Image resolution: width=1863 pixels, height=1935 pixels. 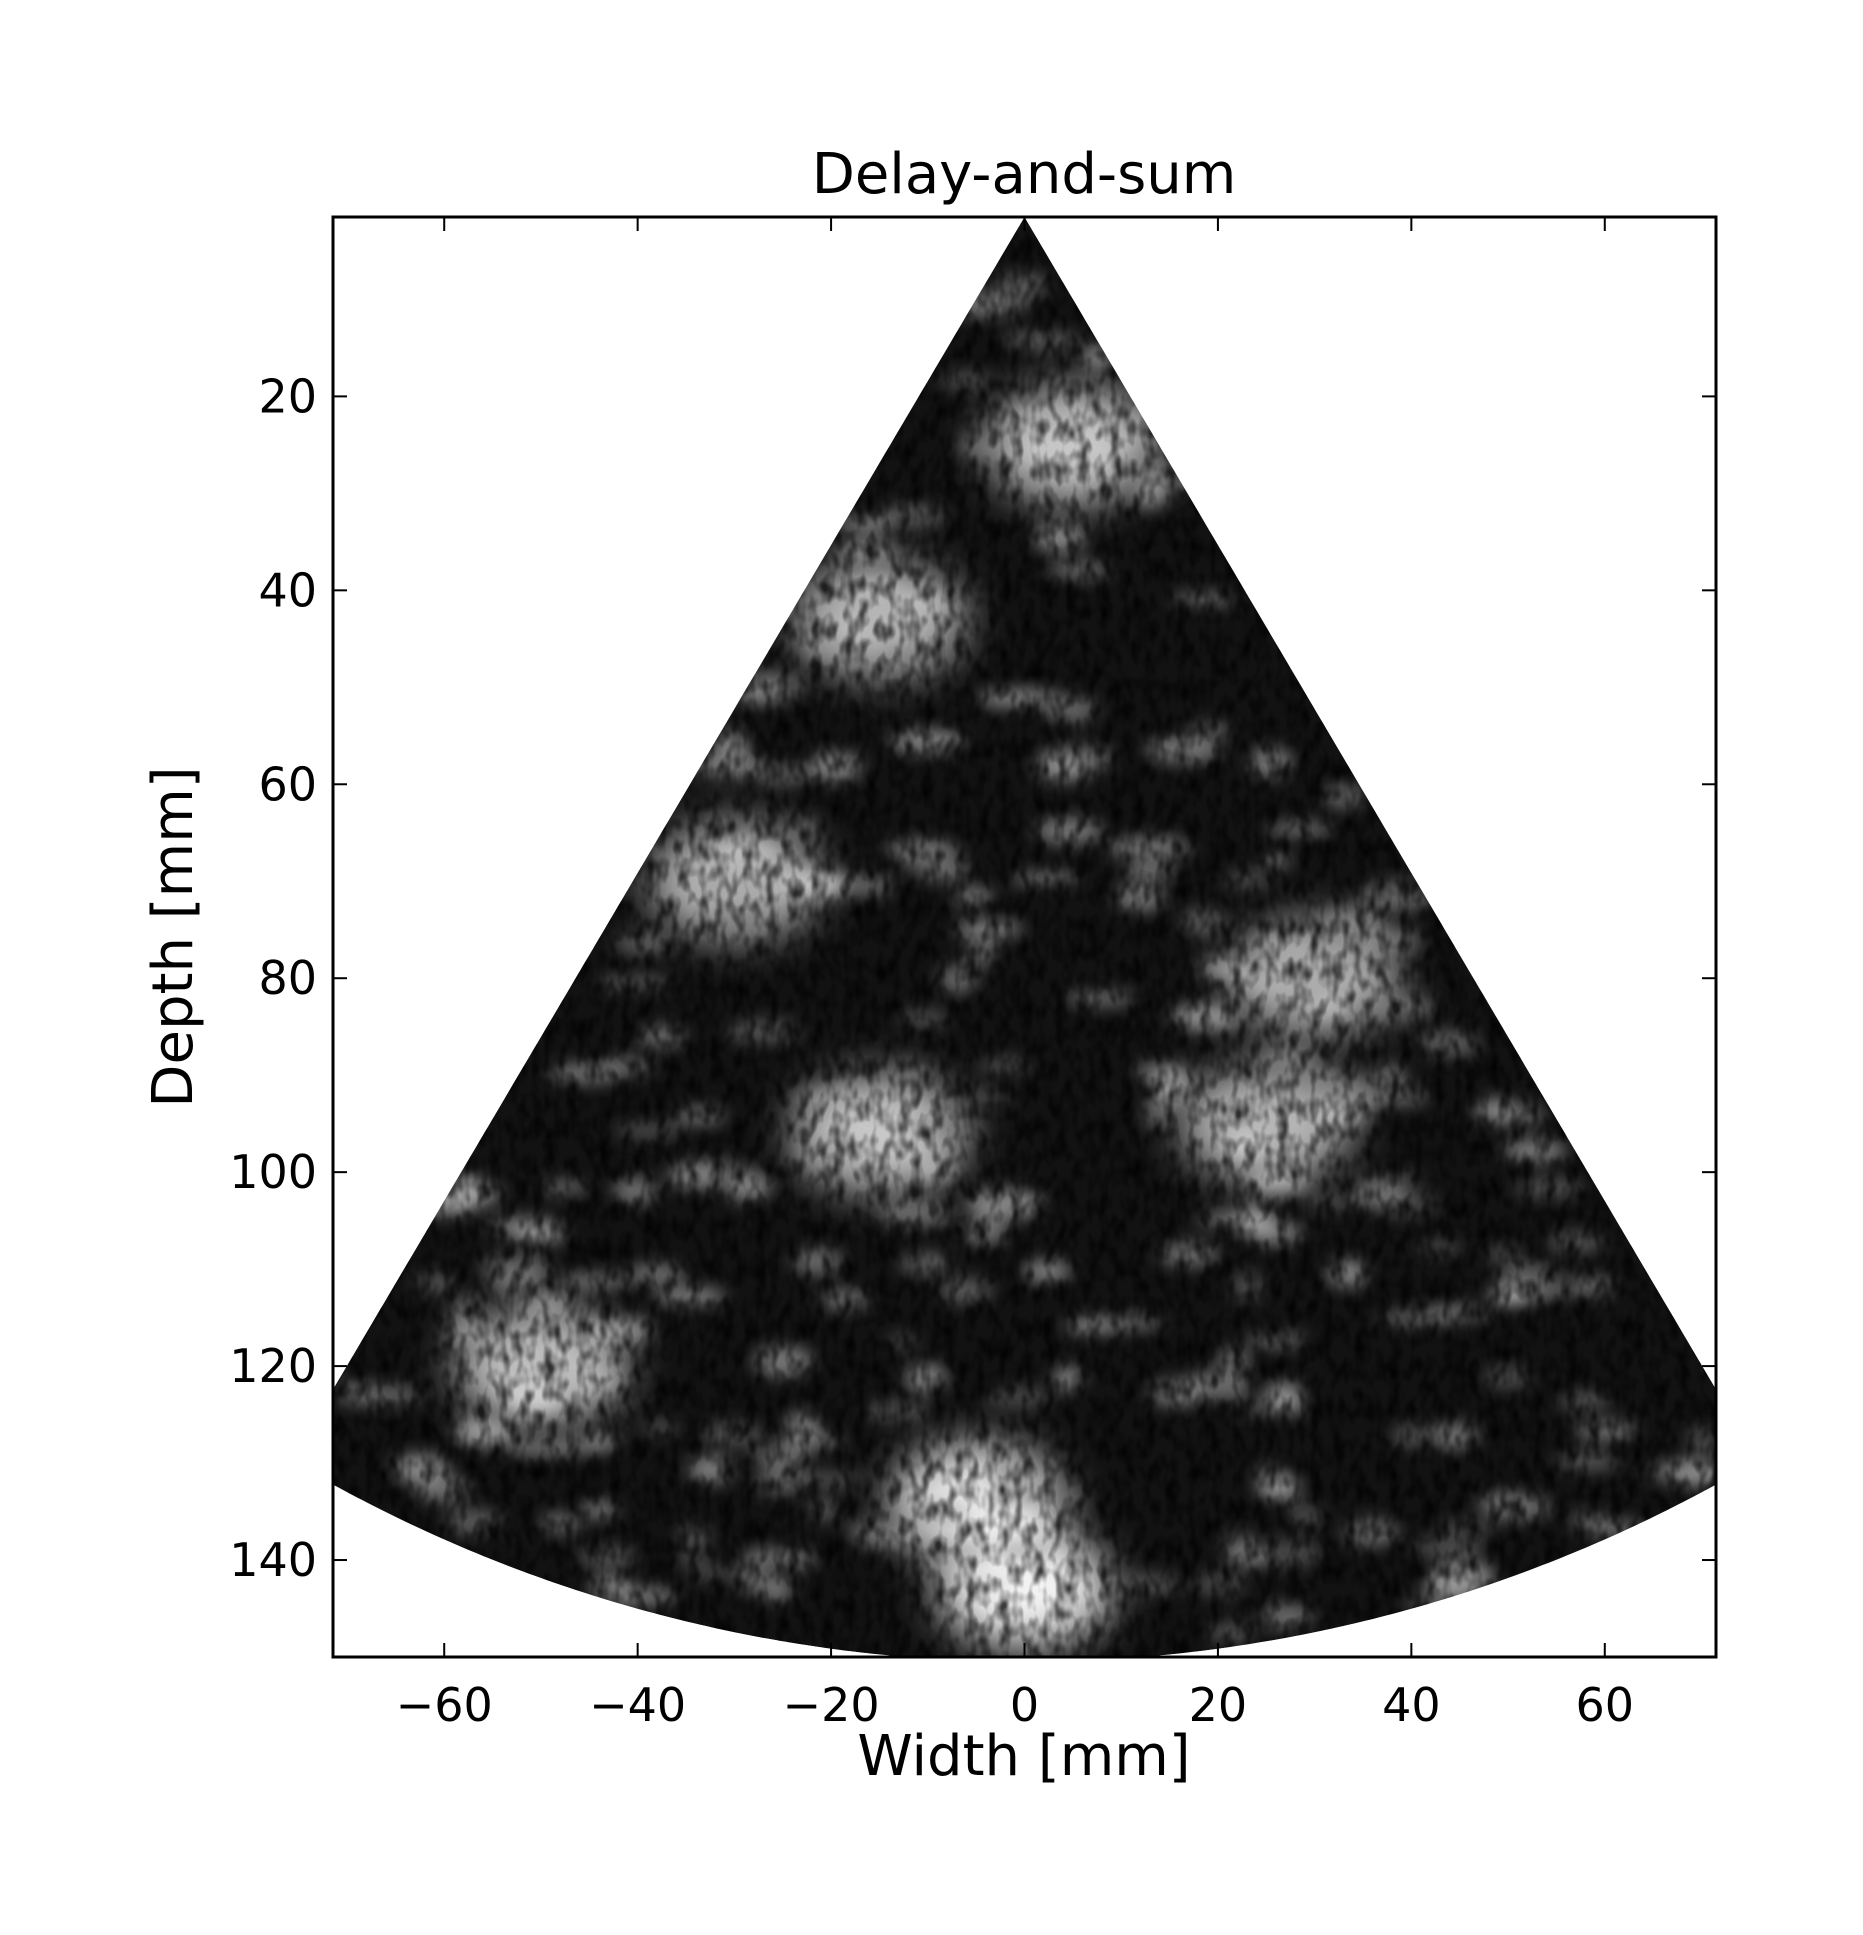 I want to click on x-axis-label: Width [mm], so click(x=1023, y=1756).